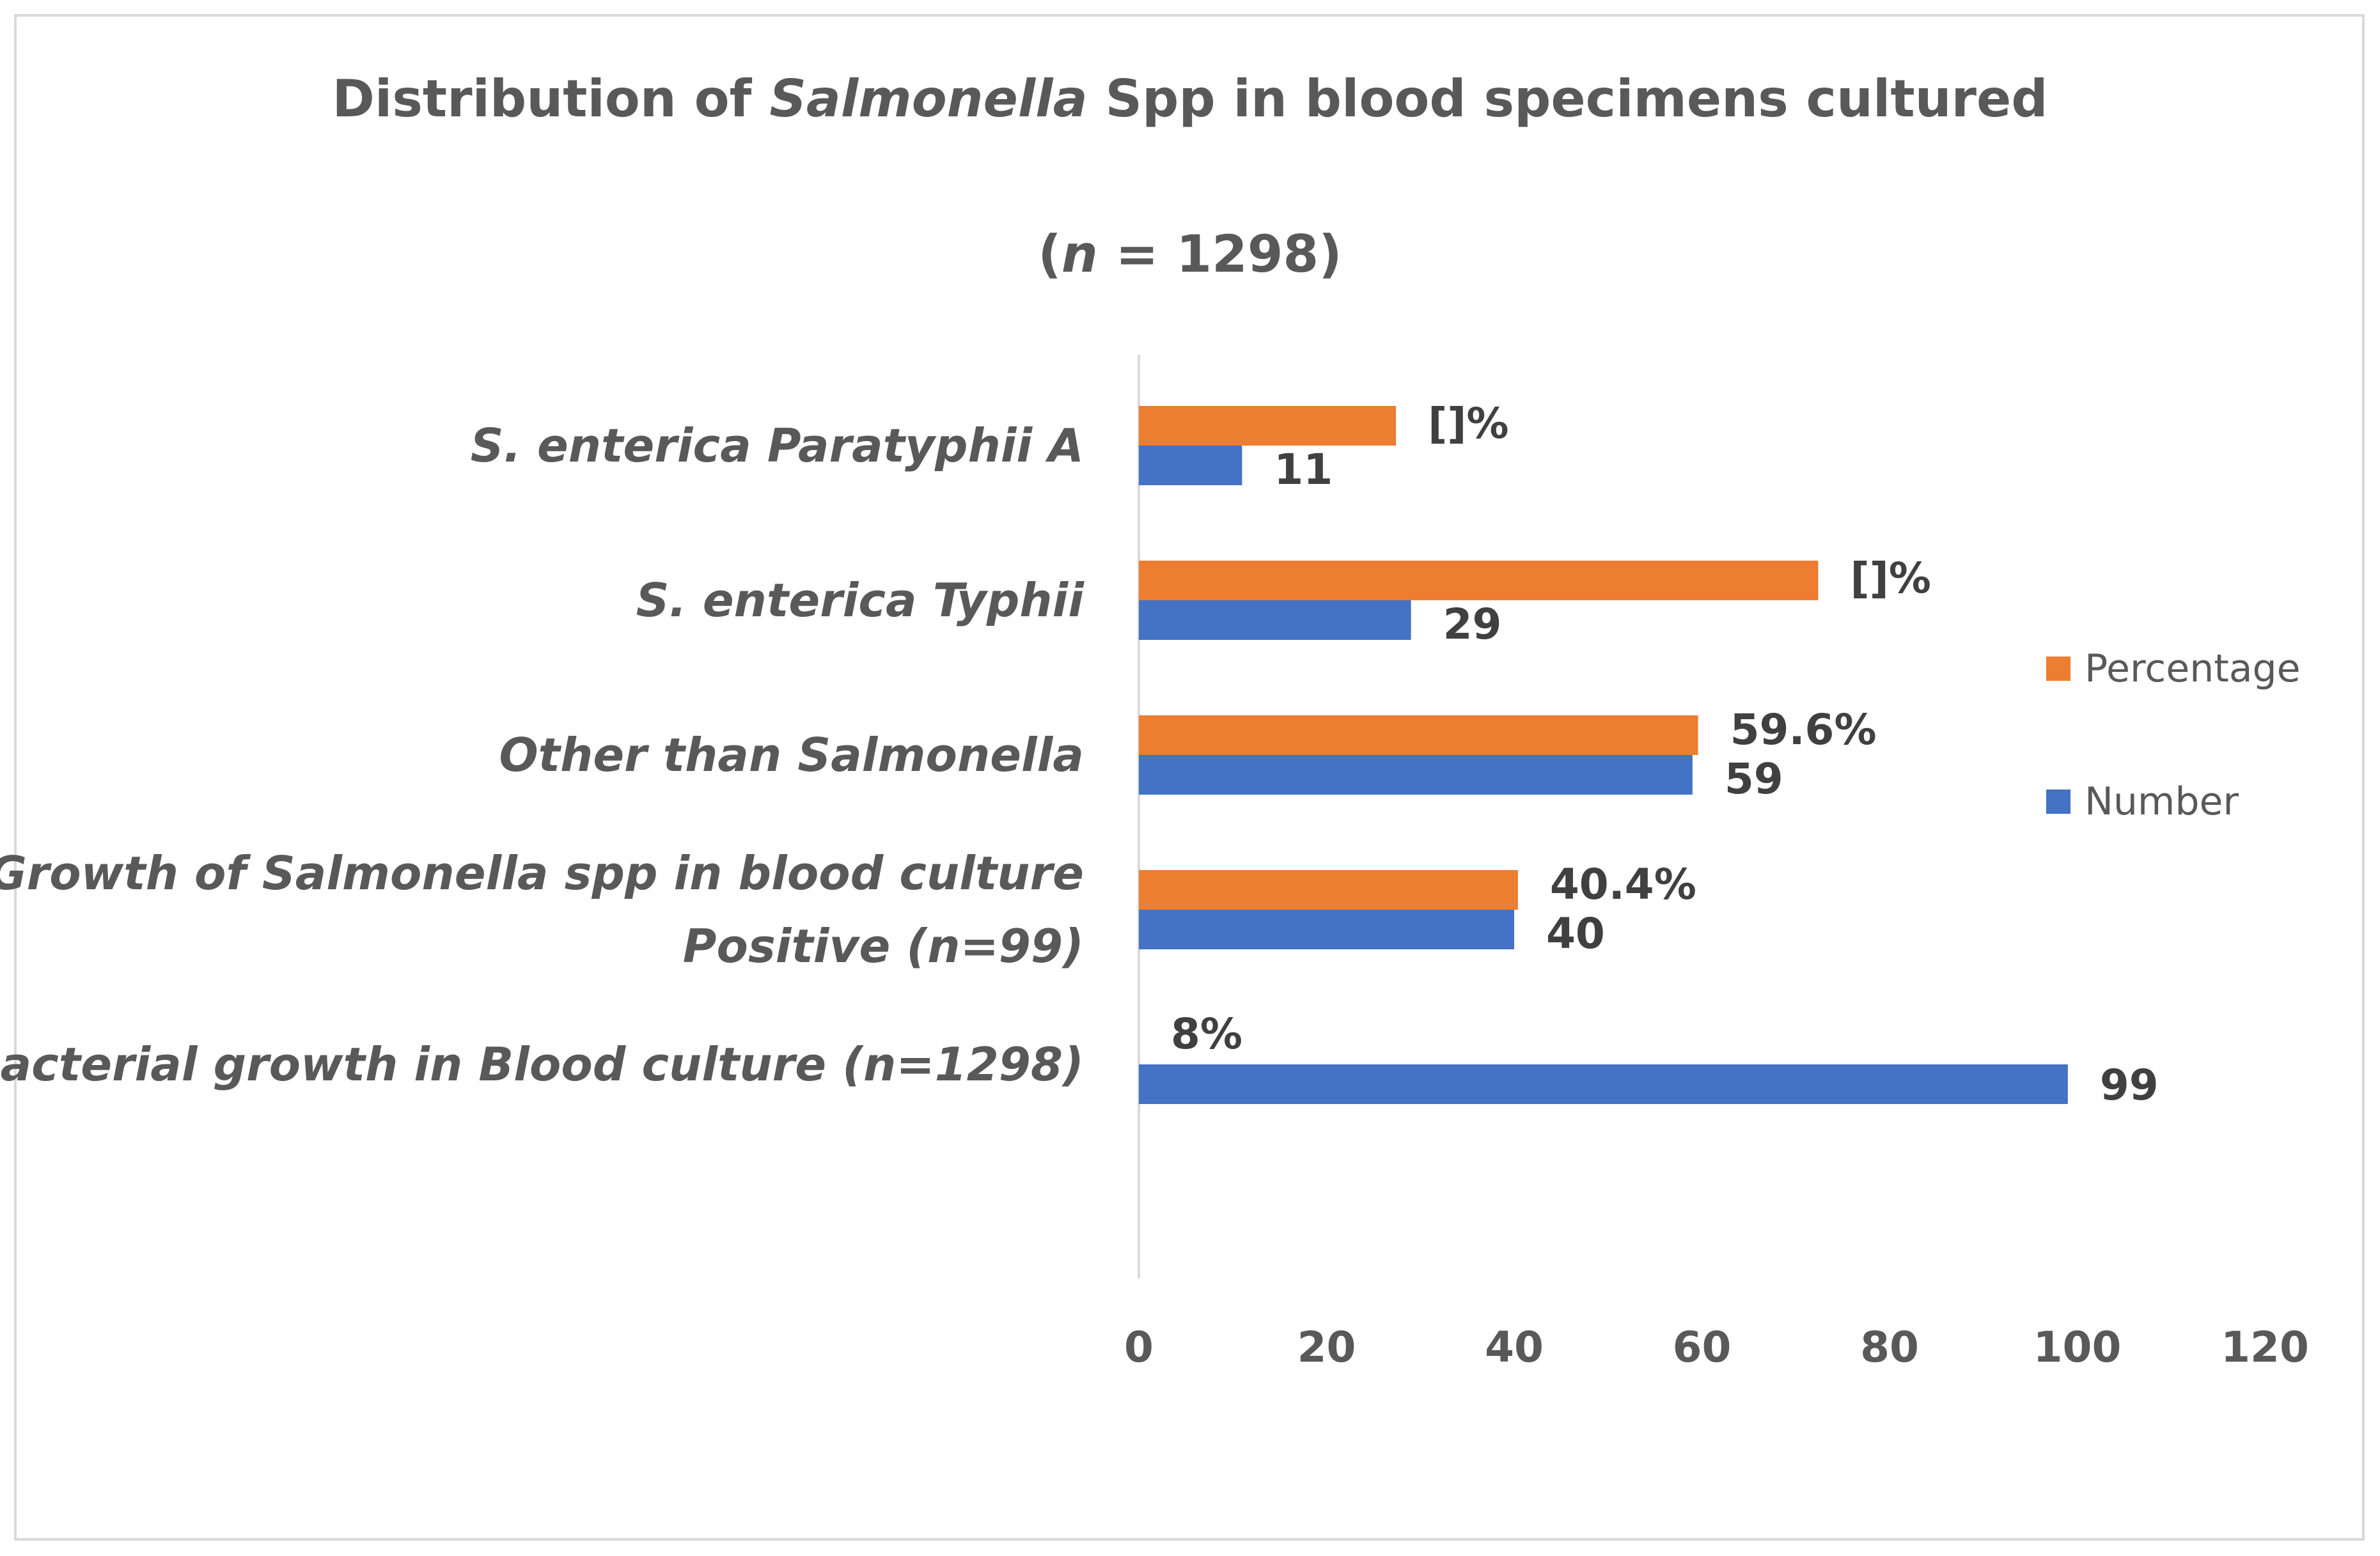 This screenshot has width=2380, height=1556. What do you see at coordinates (2058, 802) in the screenshot?
I see `legend-swatch-number` at bounding box center [2058, 802].